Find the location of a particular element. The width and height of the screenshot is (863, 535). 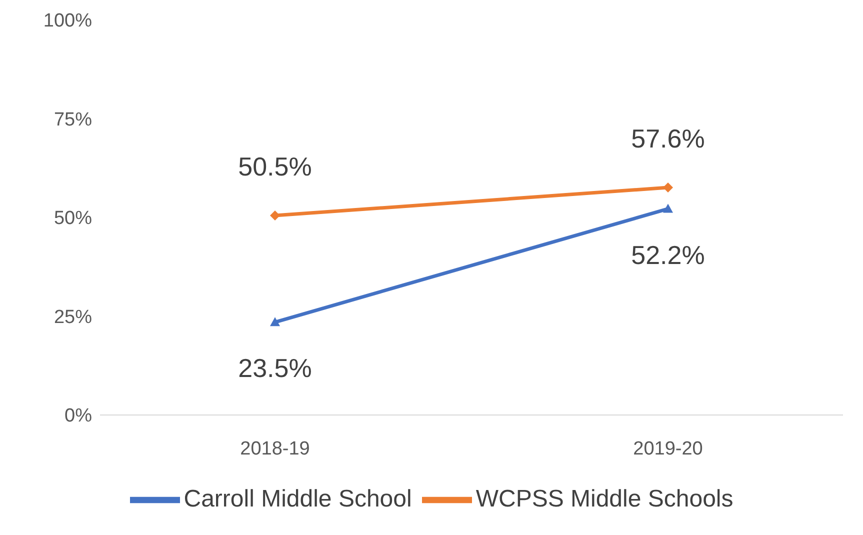

legend-label: WCPSS Middle Schools is located at coordinates (605, 498).